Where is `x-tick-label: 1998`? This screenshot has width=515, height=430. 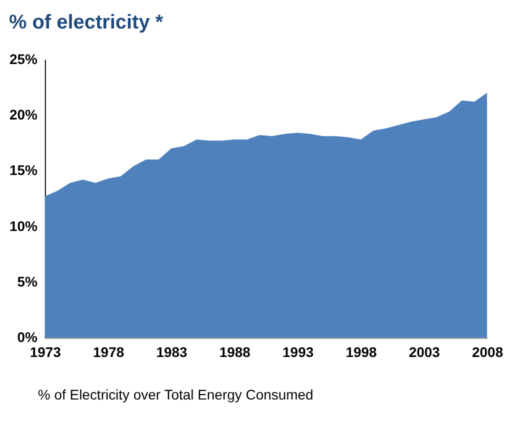 x-tick-label: 1998 is located at coordinates (361, 352).